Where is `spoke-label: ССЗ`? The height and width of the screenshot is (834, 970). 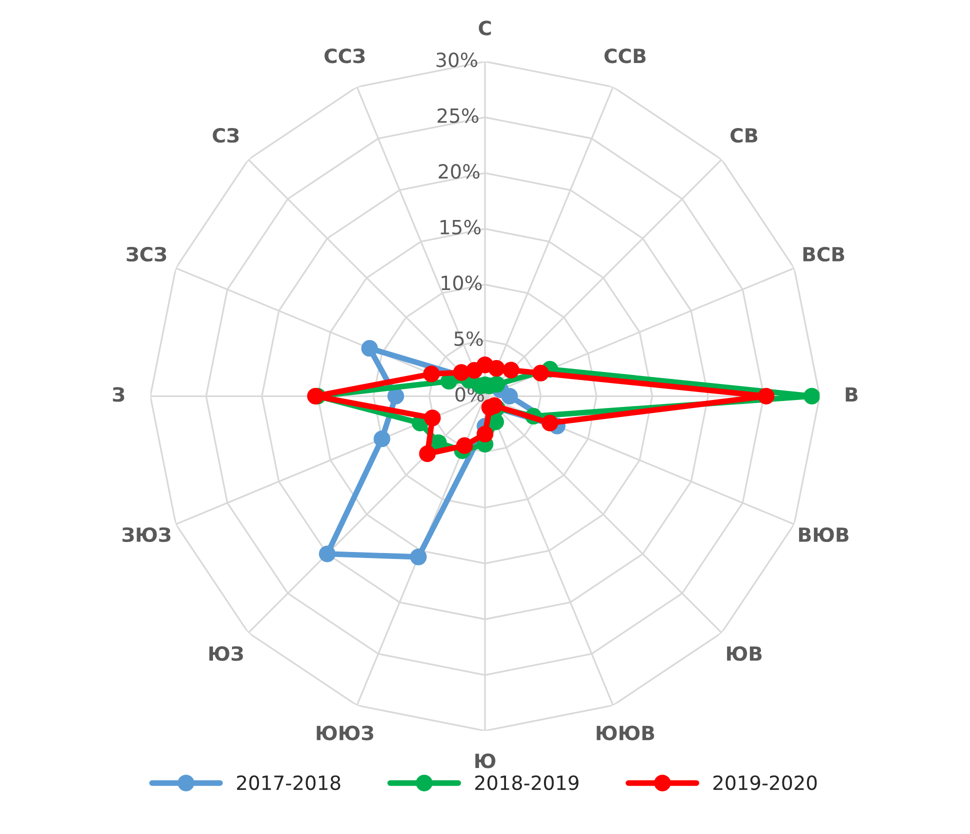 spoke-label: ССЗ is located at coordinates (344, 56).